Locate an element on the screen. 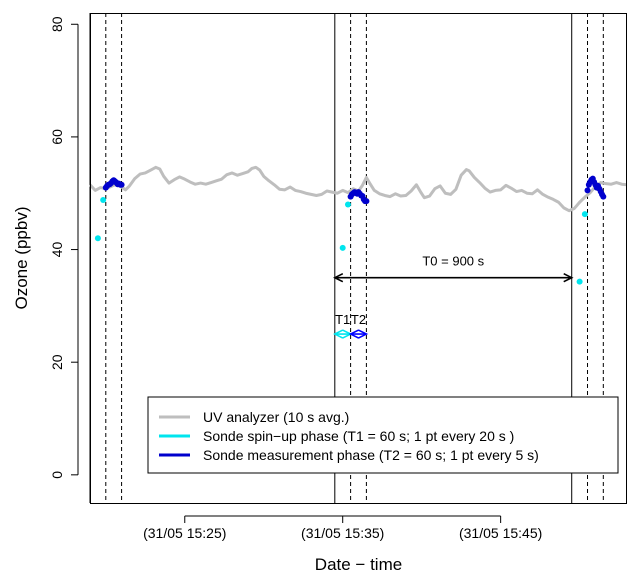  uv-analyzer-series is located at coordinates (357, 189).